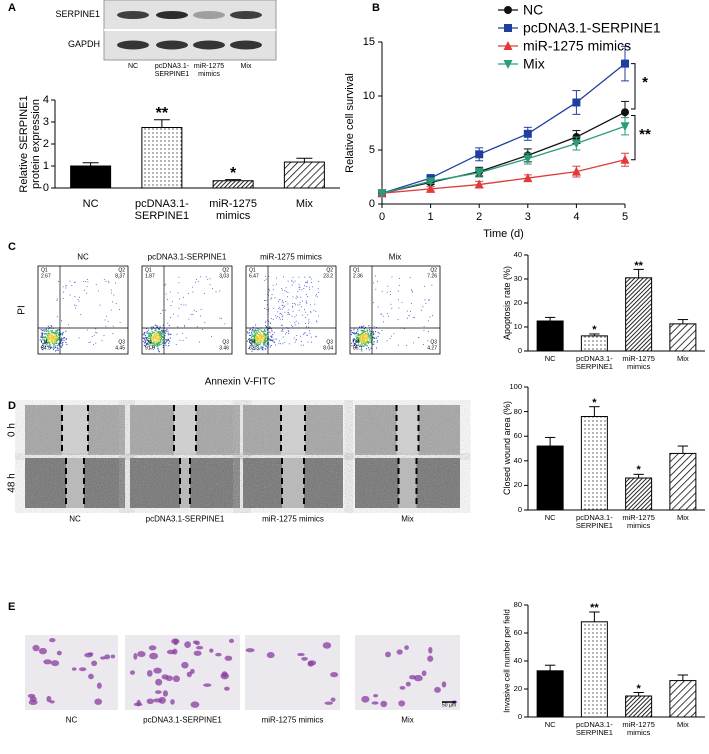 This screenshot has width=709, height=754. Describe the element at coordinates (638, 729) in the screenshot. I see `x-tick-label: miR-1275 mimics` at that location.